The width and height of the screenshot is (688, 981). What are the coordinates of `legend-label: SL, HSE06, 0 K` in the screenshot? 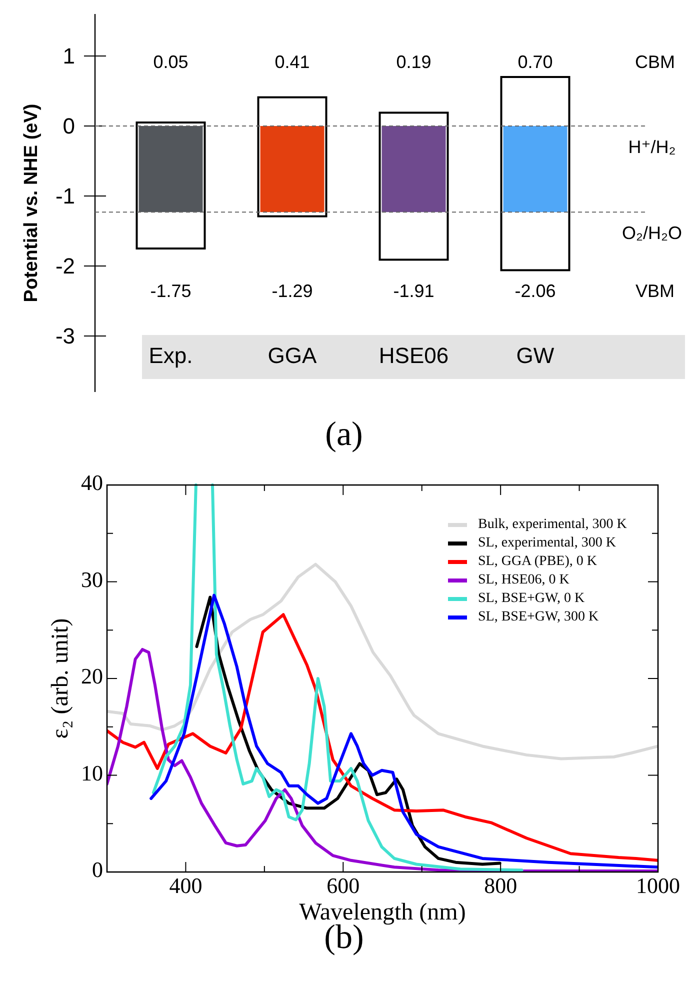 It's located at (524, 580).